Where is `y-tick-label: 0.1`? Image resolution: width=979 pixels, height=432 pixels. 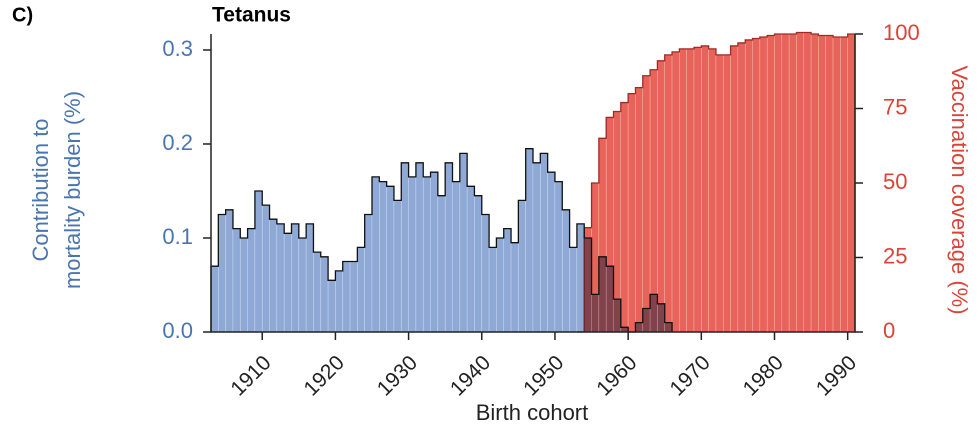
y-tick-label: 0.1 is located at coordinates (177, 236).